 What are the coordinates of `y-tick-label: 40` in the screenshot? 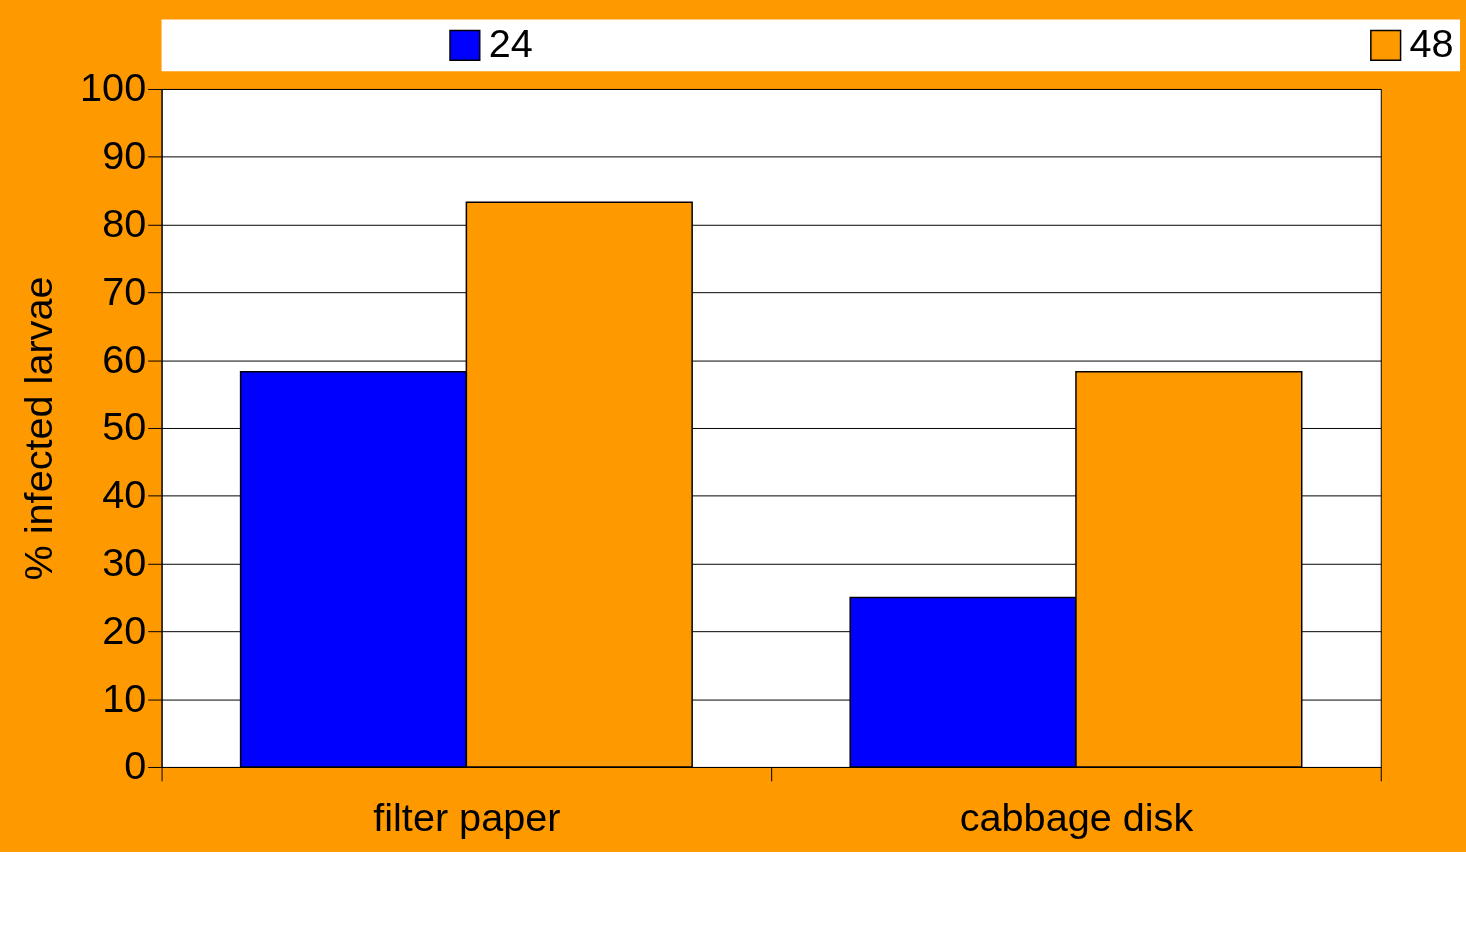 It's located at (124, 494).